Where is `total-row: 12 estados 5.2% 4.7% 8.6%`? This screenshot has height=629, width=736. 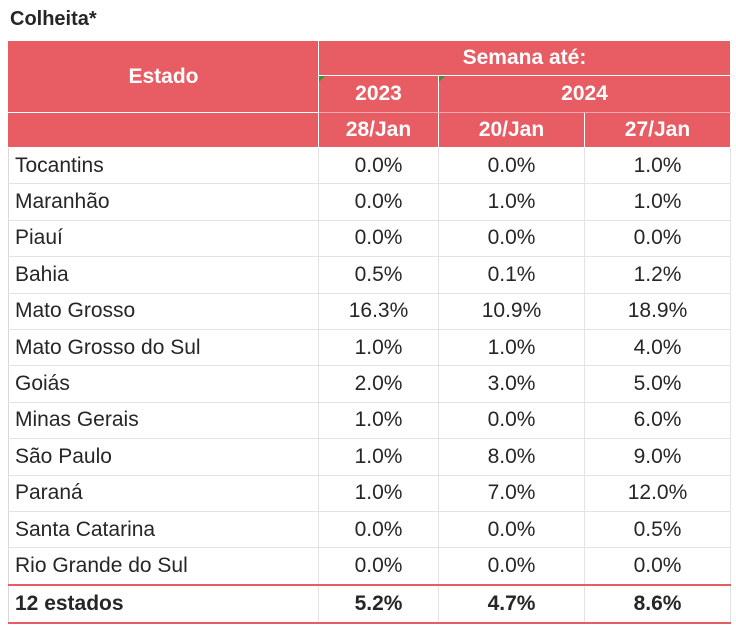 total-row: 12 estados 5.2% 4.7% 8.6% is located at coordinates (369, 603).